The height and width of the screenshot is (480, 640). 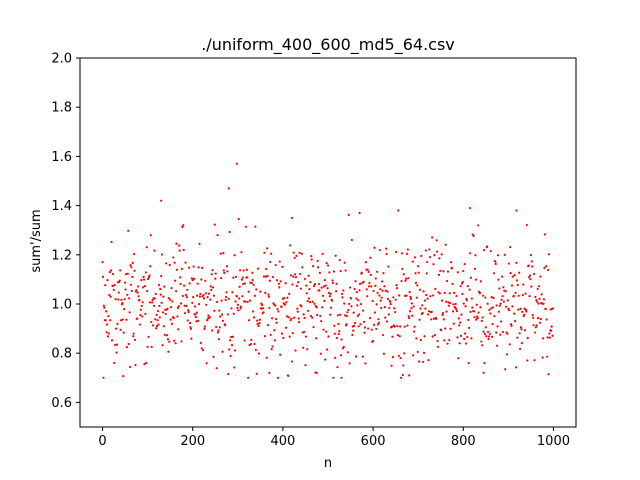 What do you see at coordinates (61, 157) in the screenshot?
I see `y-tick-label: 1.6` at bounding box center [61, 157].